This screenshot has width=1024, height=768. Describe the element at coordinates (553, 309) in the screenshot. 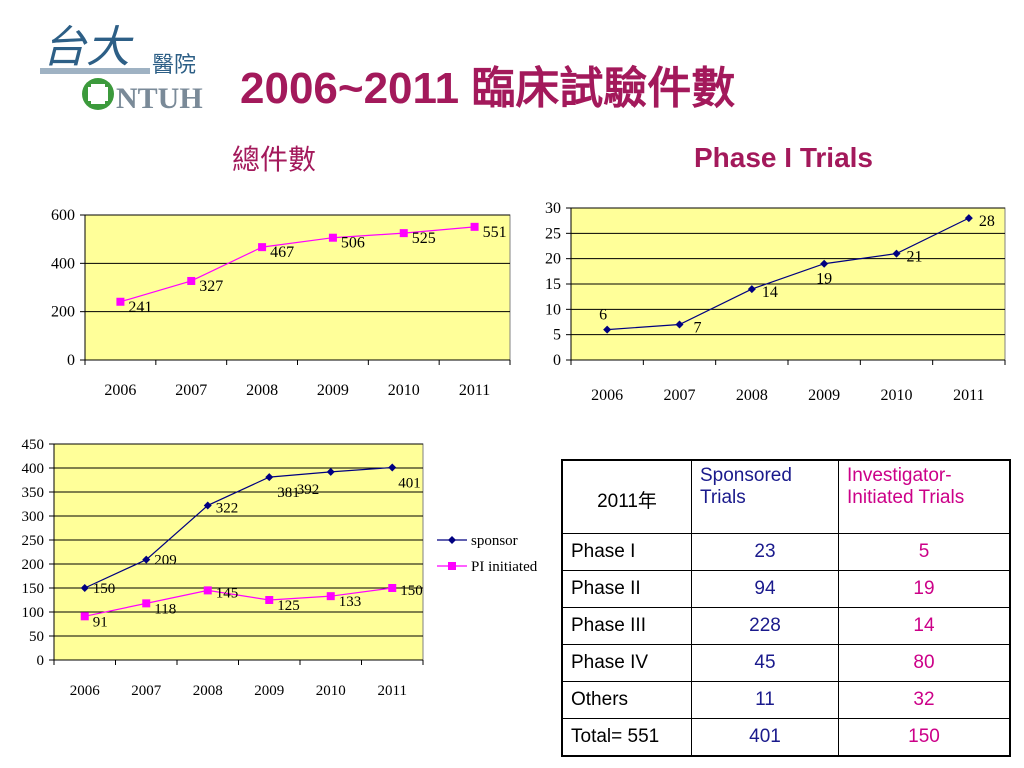

I see `y-tick-label: 10` at that location.